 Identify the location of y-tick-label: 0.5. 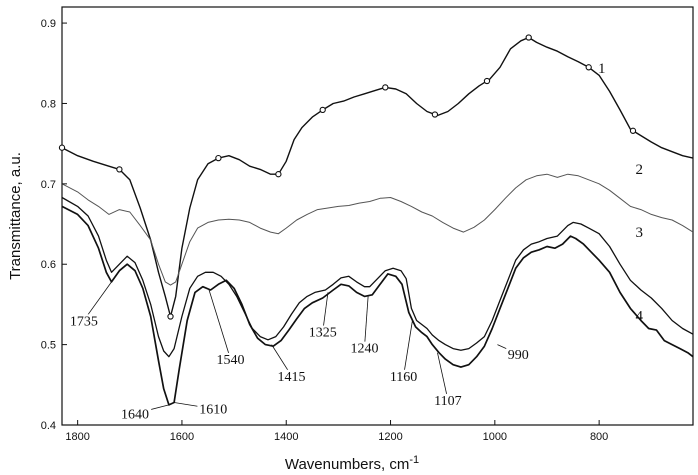
(48, 346).